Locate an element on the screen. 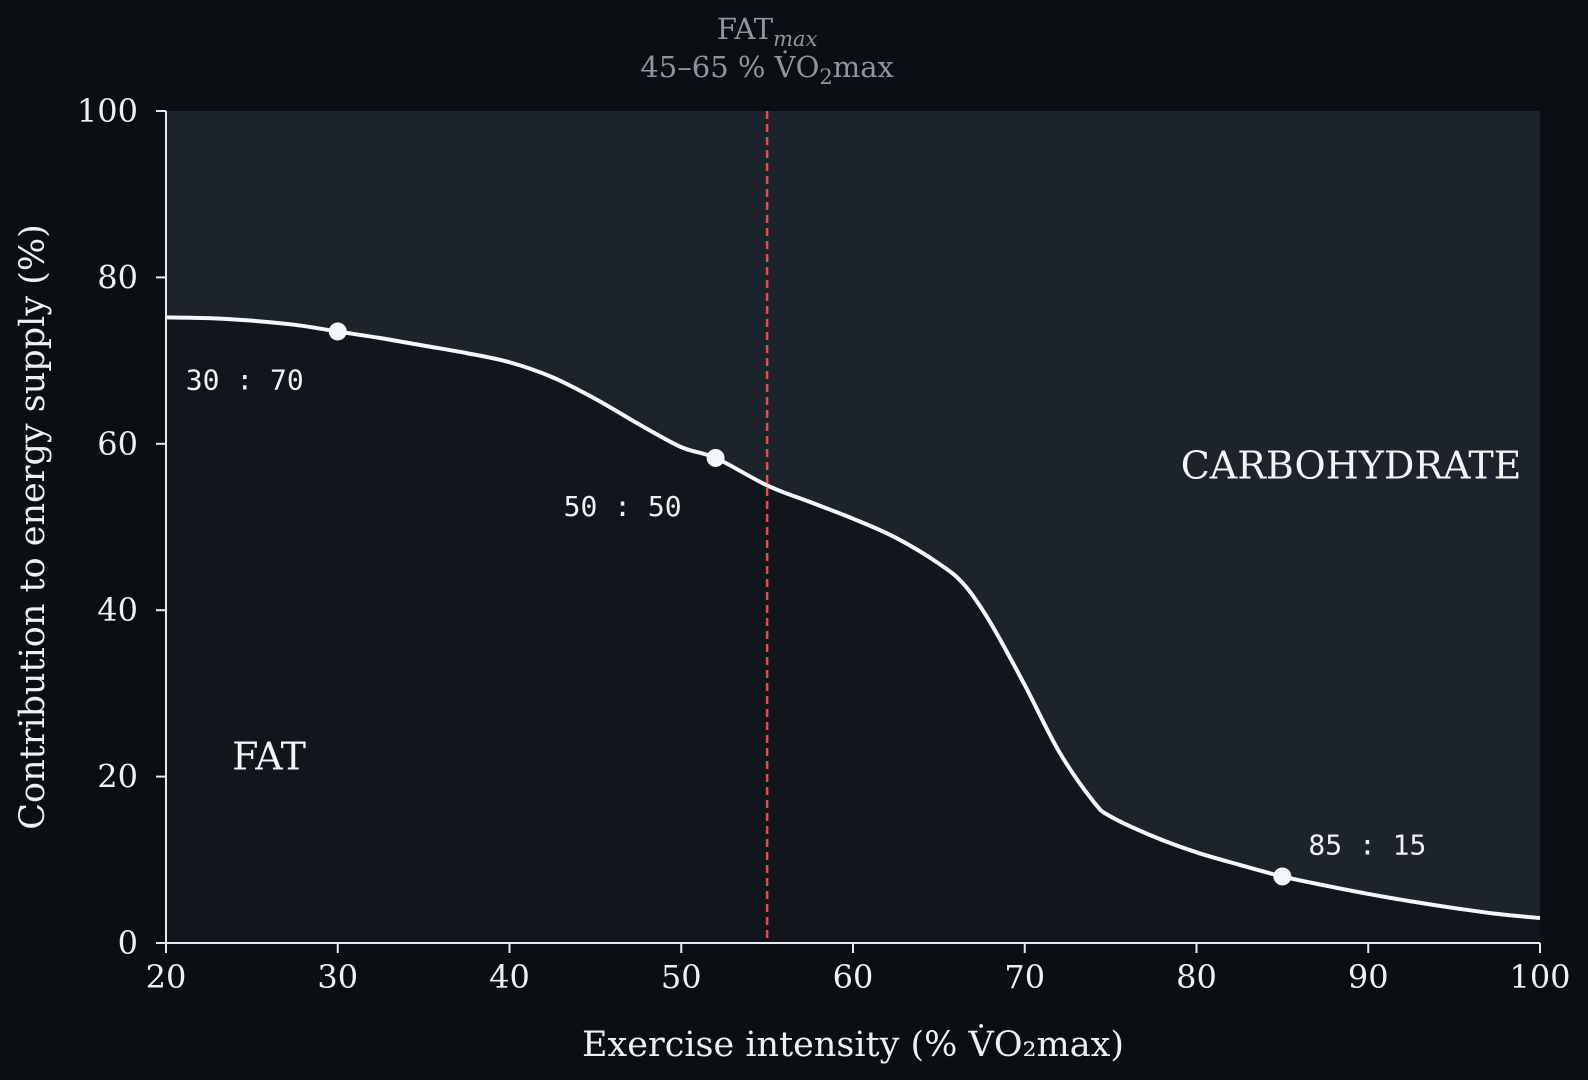  x-tick-label-60: 60 is located at coordinates (853, 977).